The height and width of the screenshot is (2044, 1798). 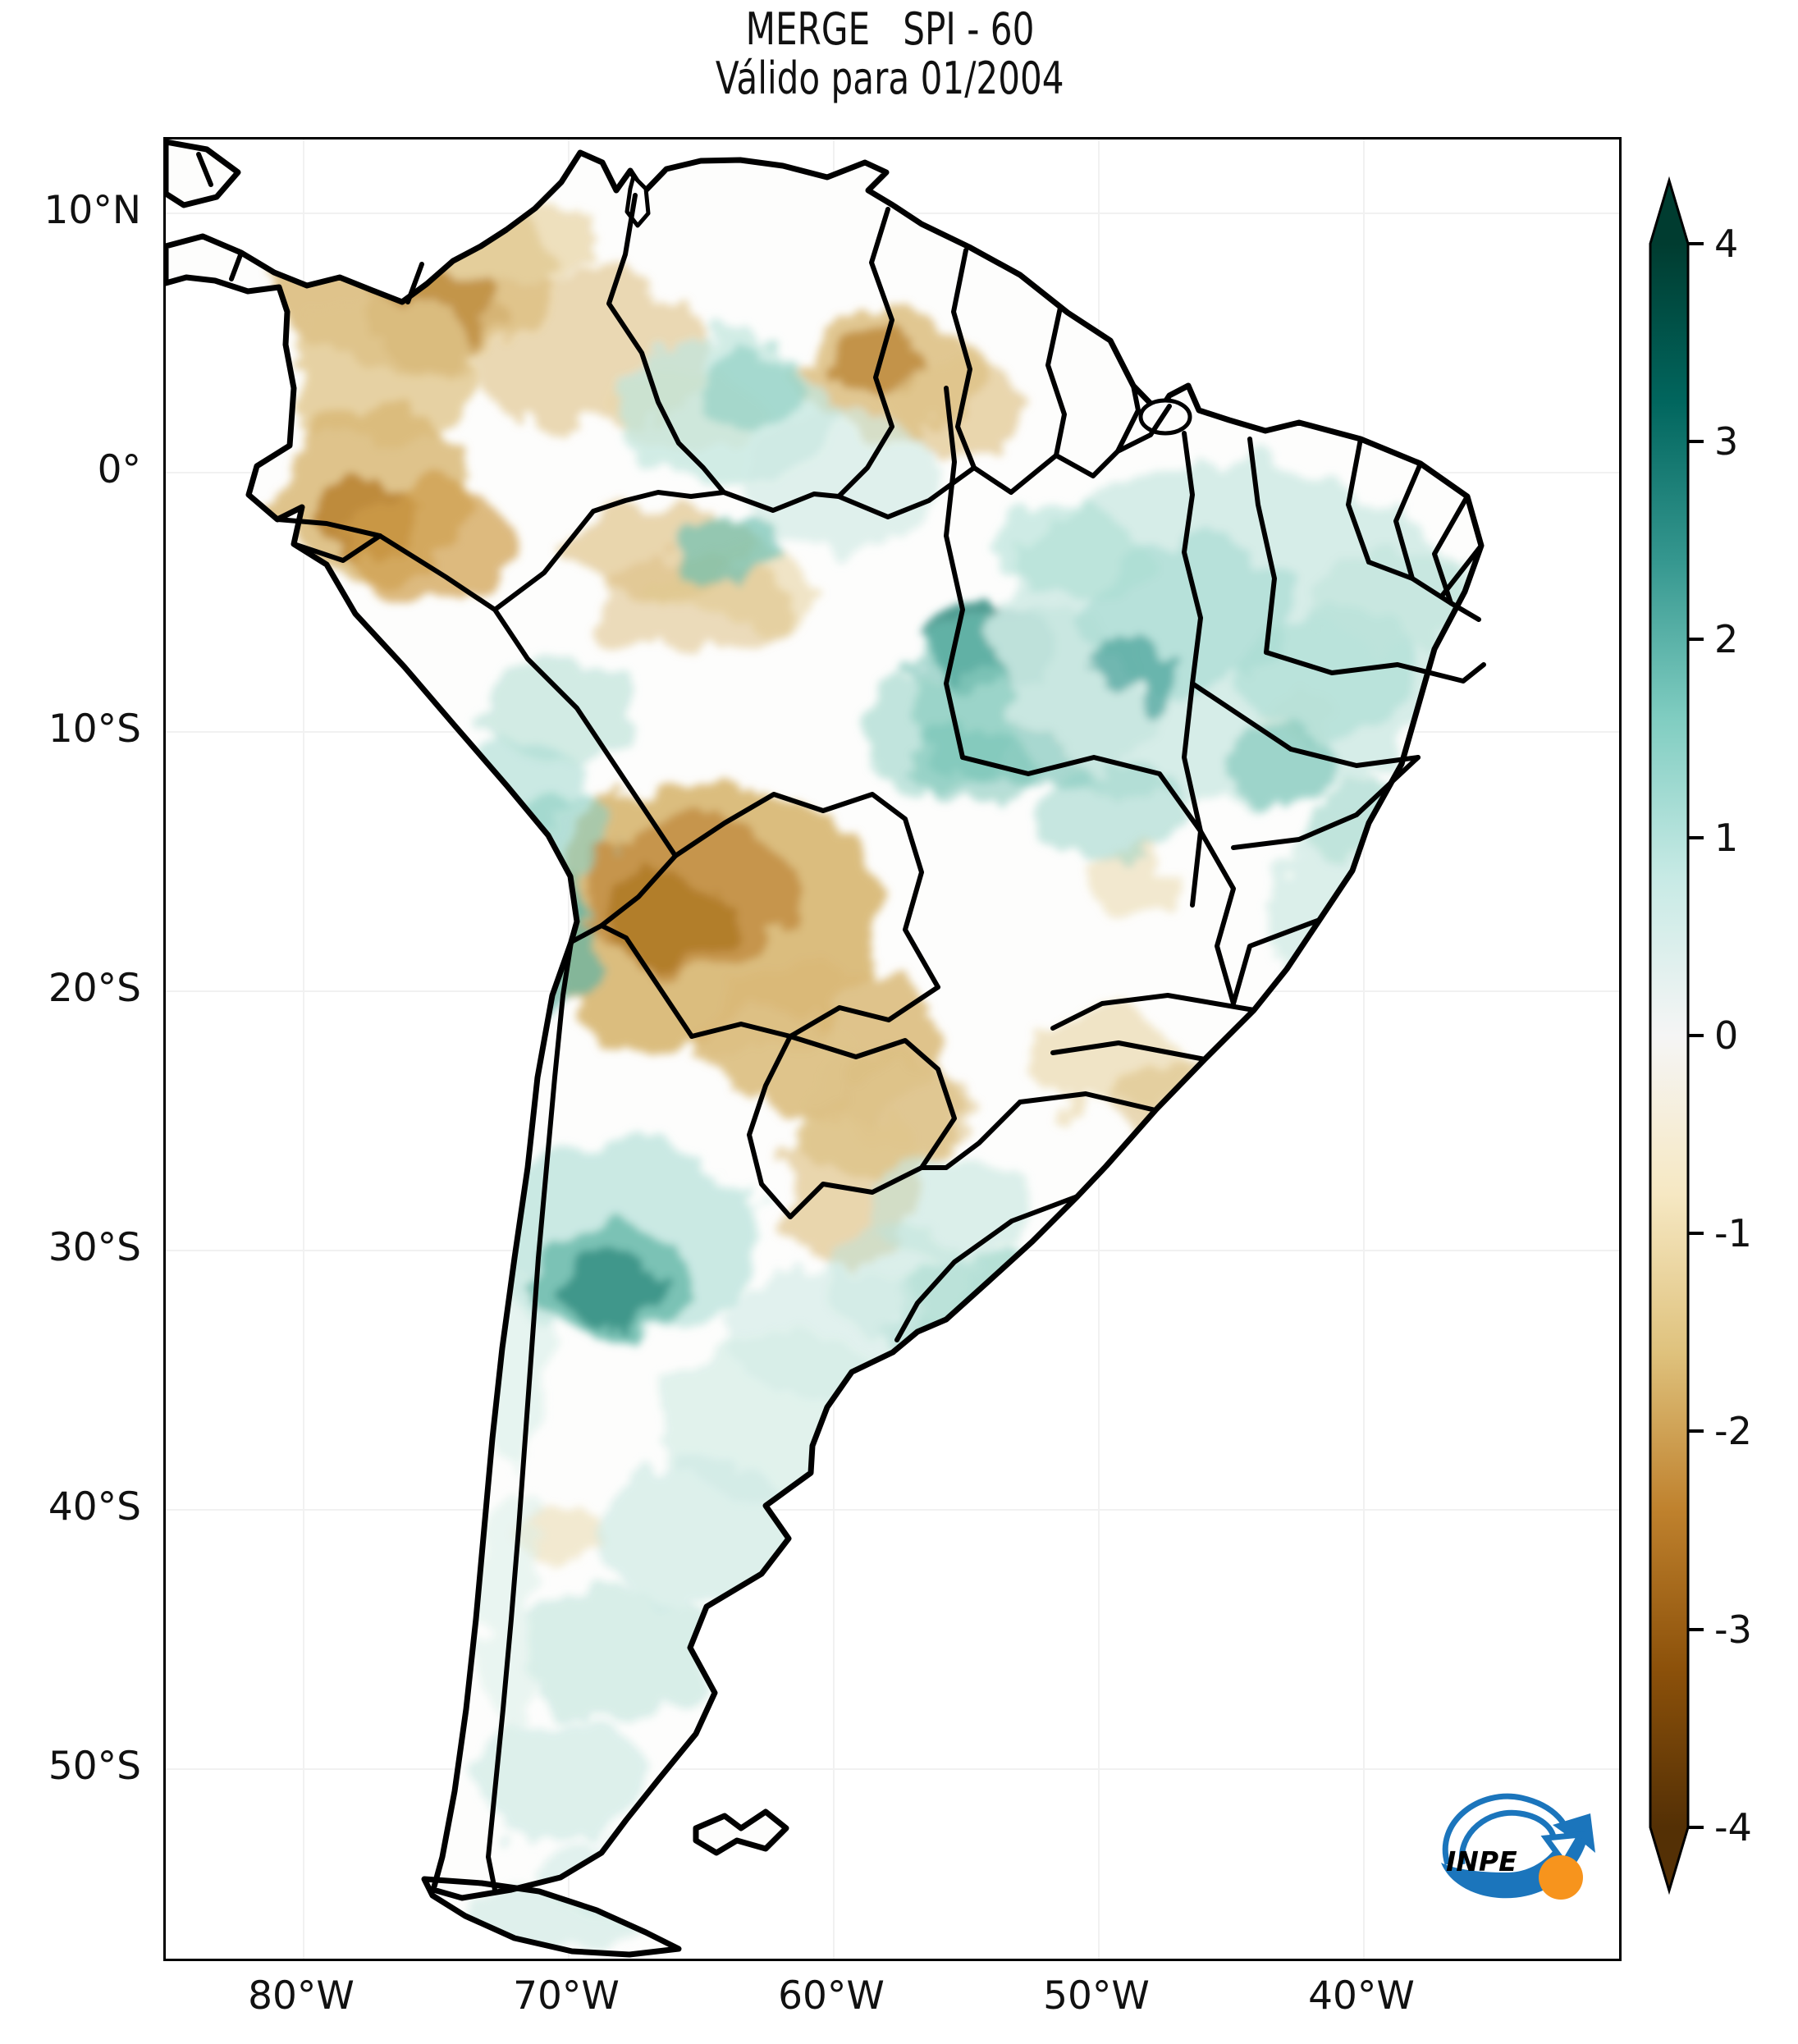 I want to click on colorbar-upper-extend-arrow, so click(x=1669, y=213).